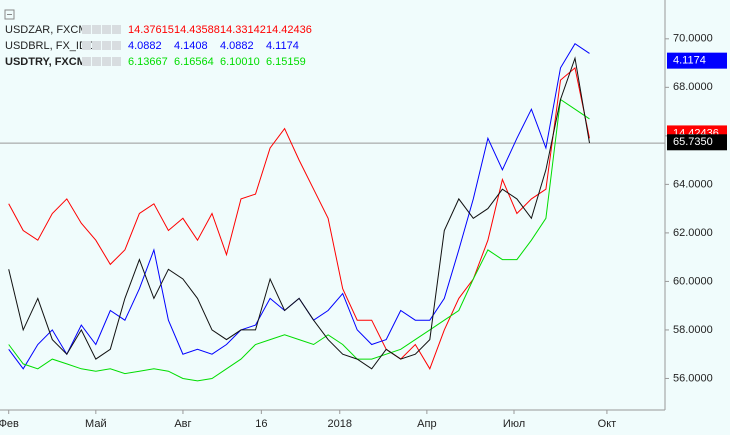 The width and height of the screenshot is (730, 435). I want to click on y-tick-label: 64.0000, so click(693, 184).